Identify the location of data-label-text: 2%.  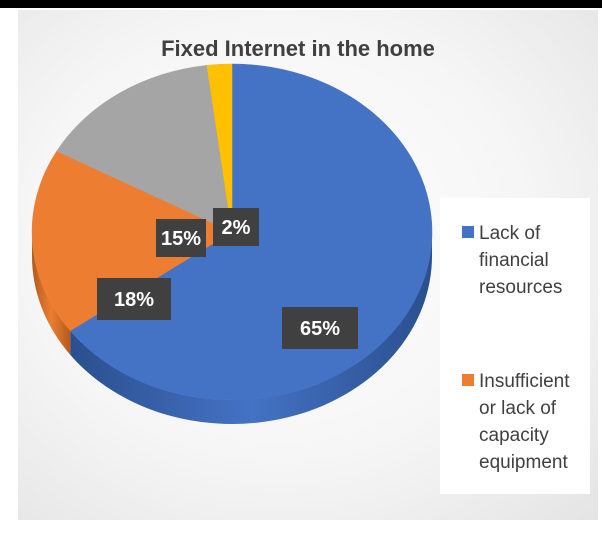
(236, 228).